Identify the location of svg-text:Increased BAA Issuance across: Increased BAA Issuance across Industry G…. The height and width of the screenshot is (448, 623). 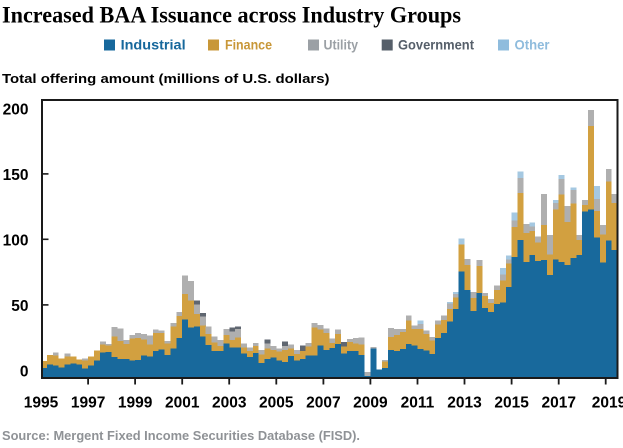
(231, 15).